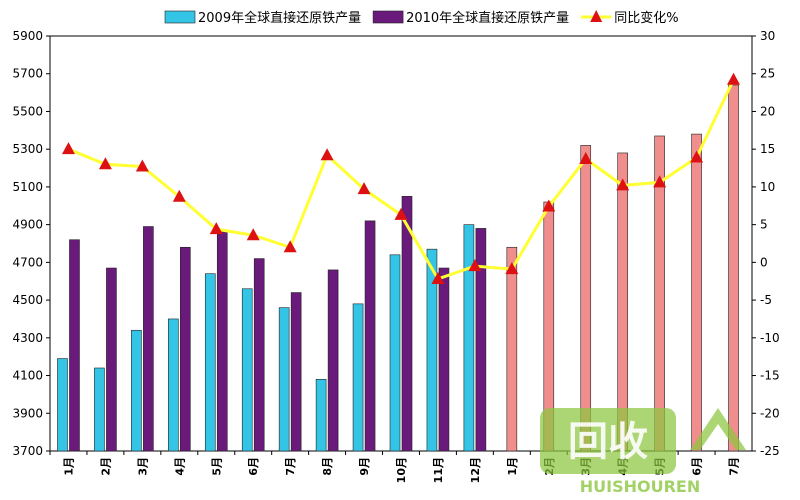  Describe the element at coordinates (27, 74) in the screenshot. I see `left-tick-label: 5700` at that location.